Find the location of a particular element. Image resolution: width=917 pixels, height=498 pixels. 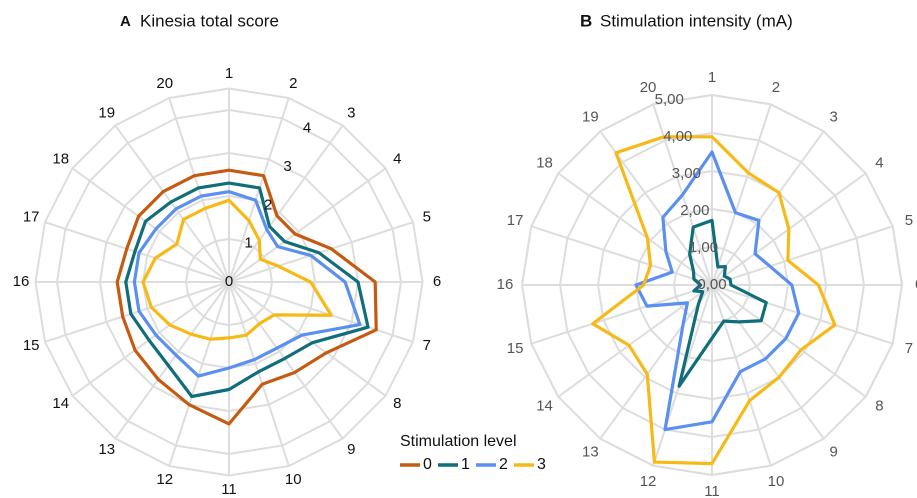

tick-label: 0,00 is located at coordinates (711, 284).